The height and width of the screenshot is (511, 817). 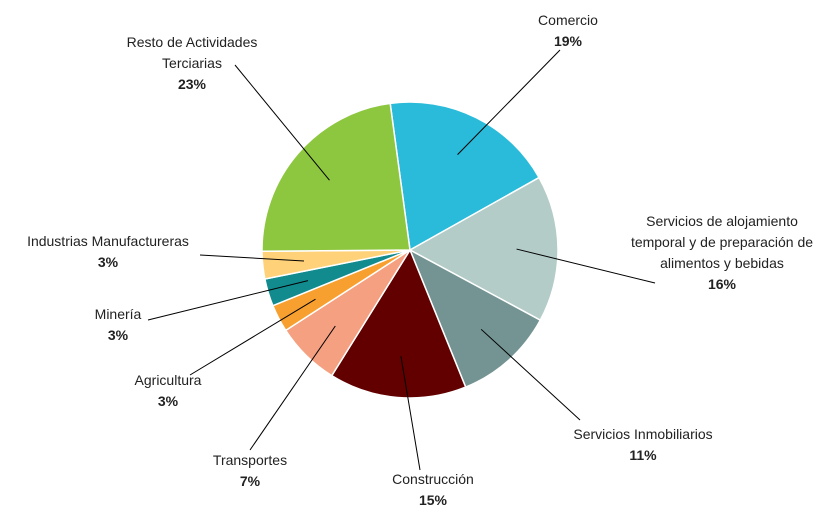 What do you see at coordinates (168, 391) in the screenshot?
I see `slice-label: Agricultura 3%` at bounding box center [168, 391].